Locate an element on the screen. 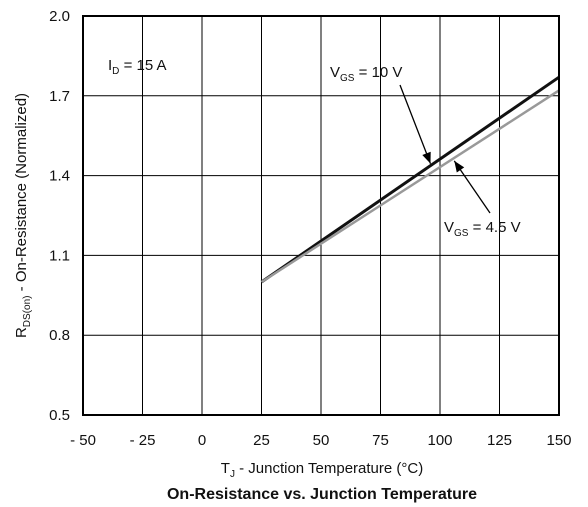 The height and width of the screenshot is (507, 588). pointer-vgs-10v is located at coordinates (415, 124).